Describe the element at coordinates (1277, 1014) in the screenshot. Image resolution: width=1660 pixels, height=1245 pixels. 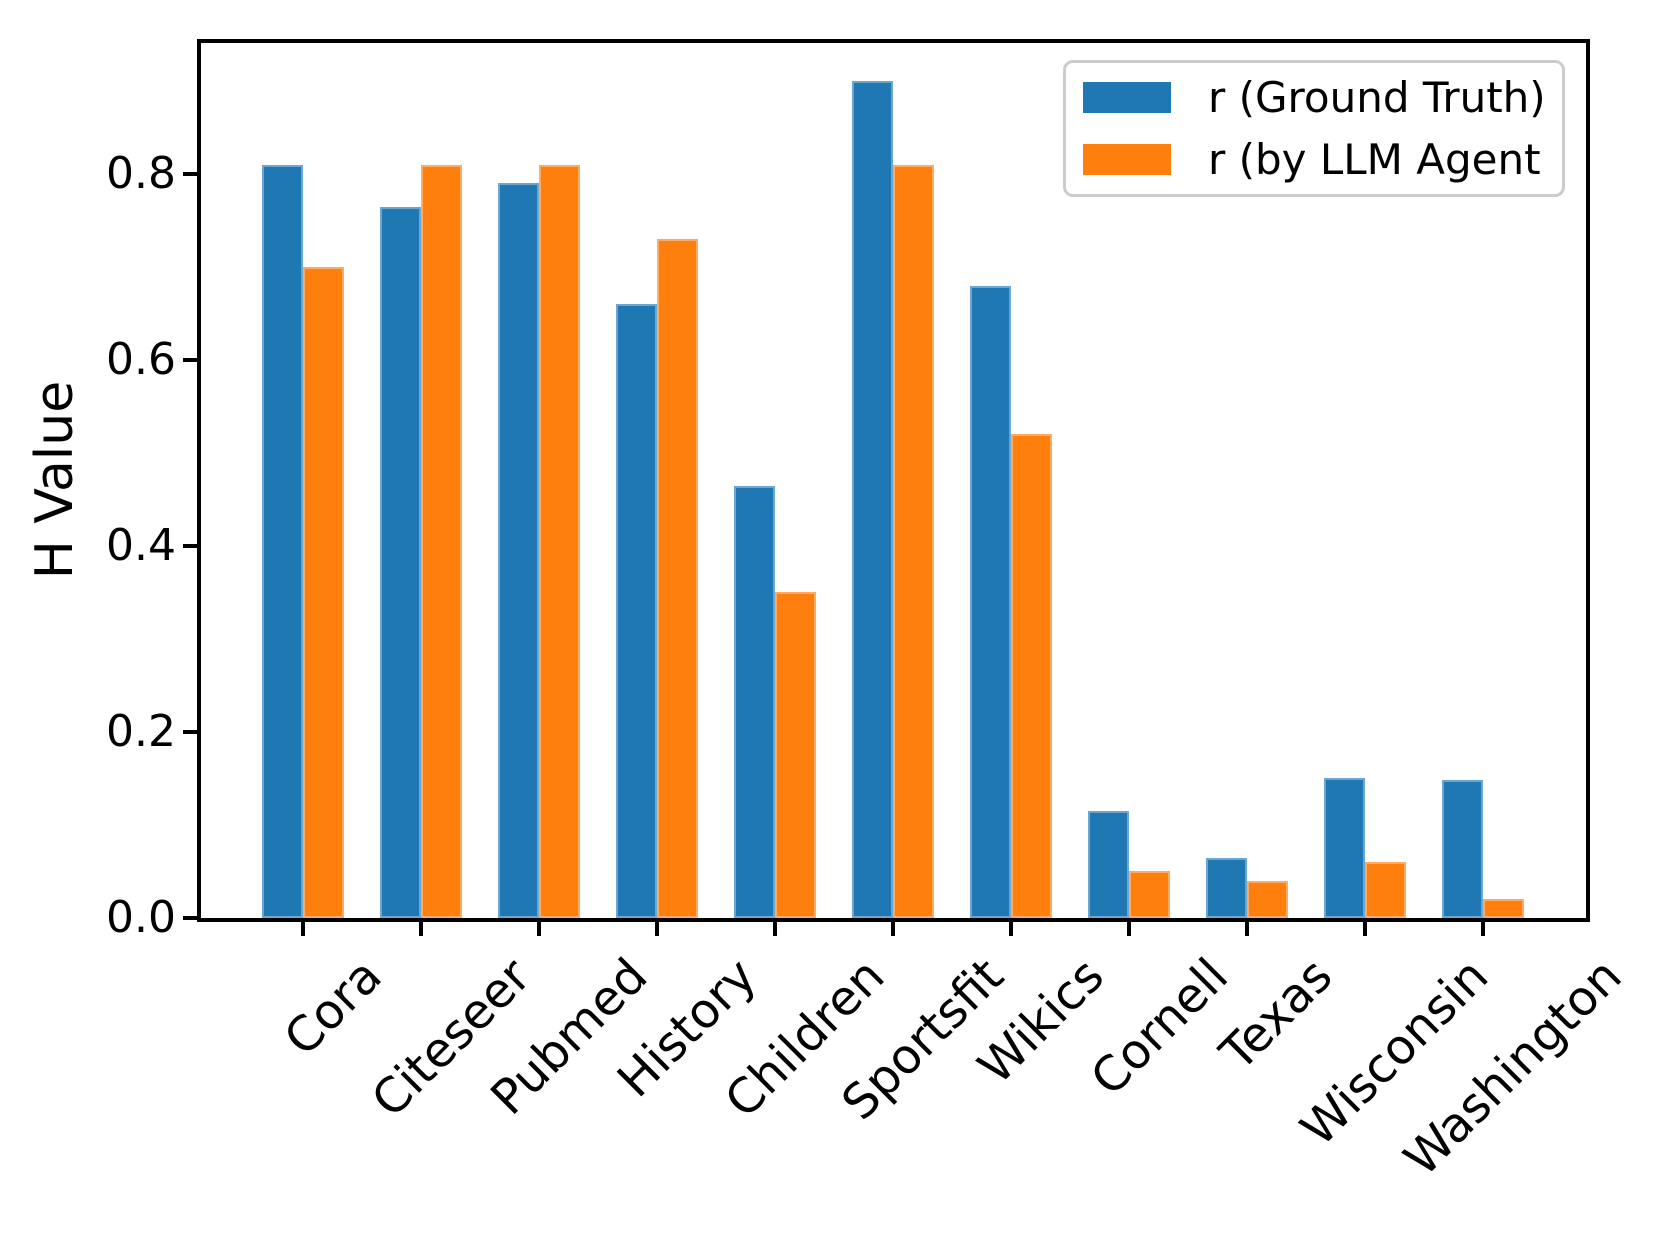
I see `x-tick-label-texas: Texas` at that location.